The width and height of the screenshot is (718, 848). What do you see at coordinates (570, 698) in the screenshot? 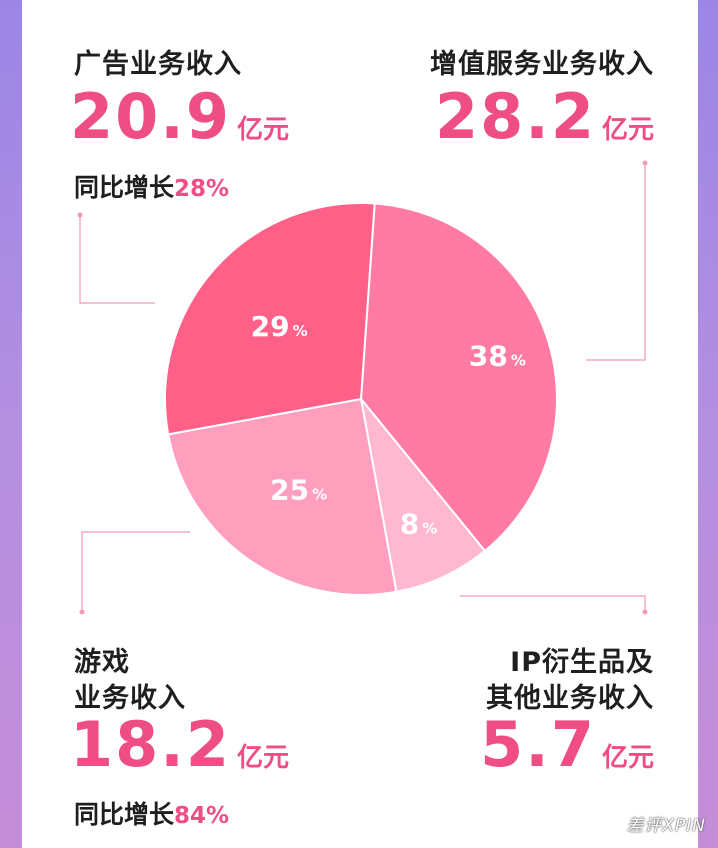
I see `ip-revenue-title-line2: 其他业务收入` at bounding box center [570, 698].